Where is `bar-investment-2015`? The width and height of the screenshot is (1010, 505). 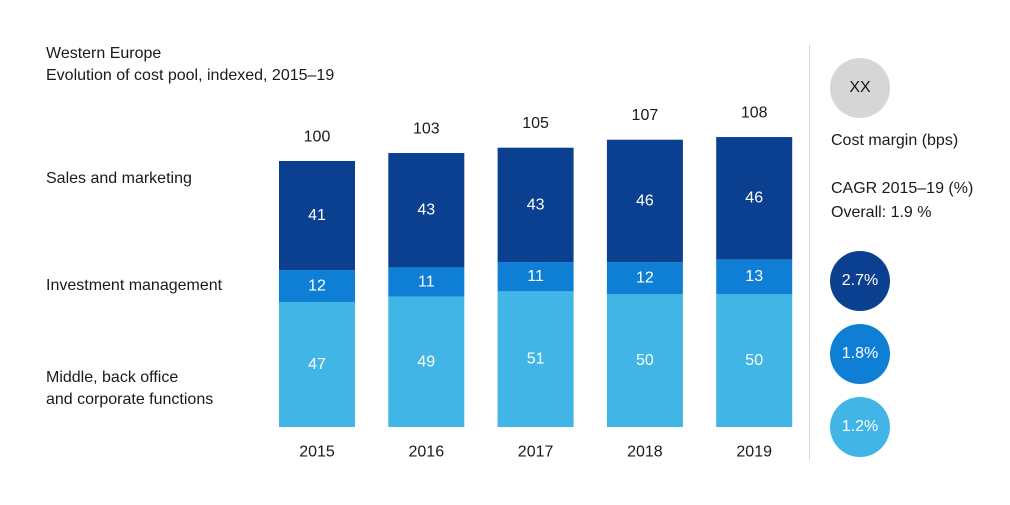
bar-investment-2015 is located at coordinates (317, 286).